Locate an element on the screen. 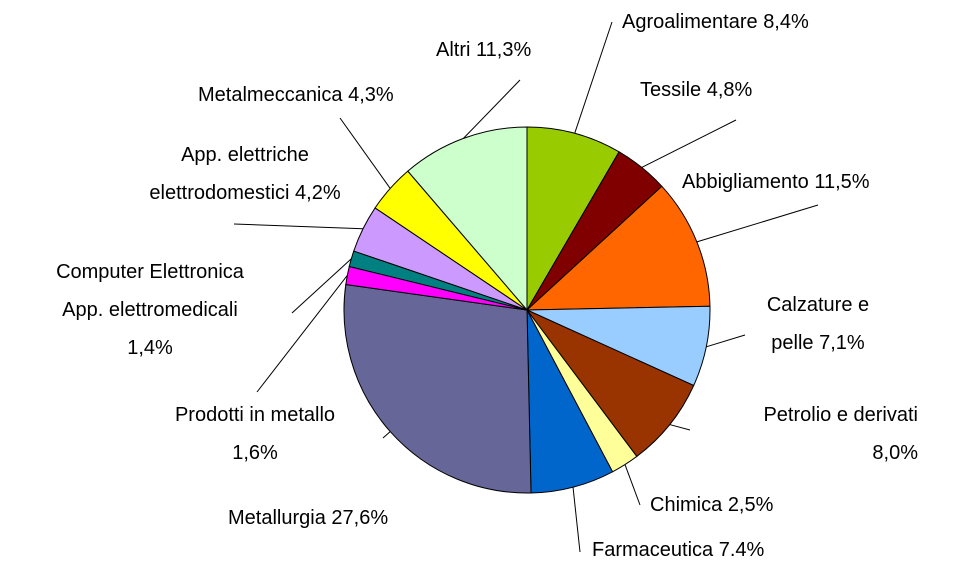  category-name: Chimica is located at coordinates (686, 505).